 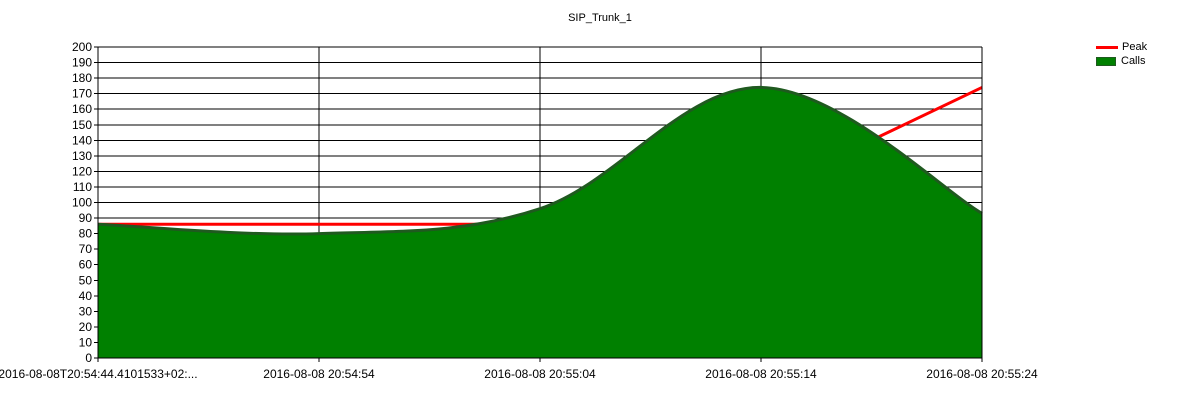 What do you see at coordinates (1106, 61) in the screenshot?
I see `legend-swatch-calls` at bounding box center [1106, 61].